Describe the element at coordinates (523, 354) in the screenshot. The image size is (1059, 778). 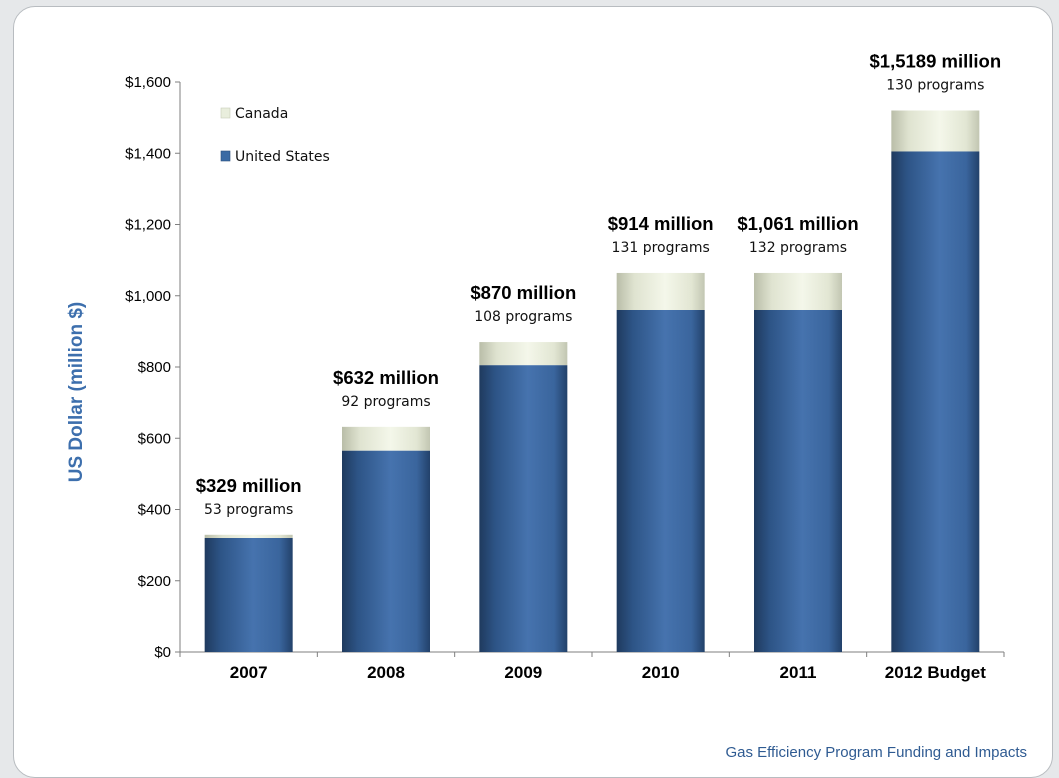
I see `bar-canada-2009` at that location.